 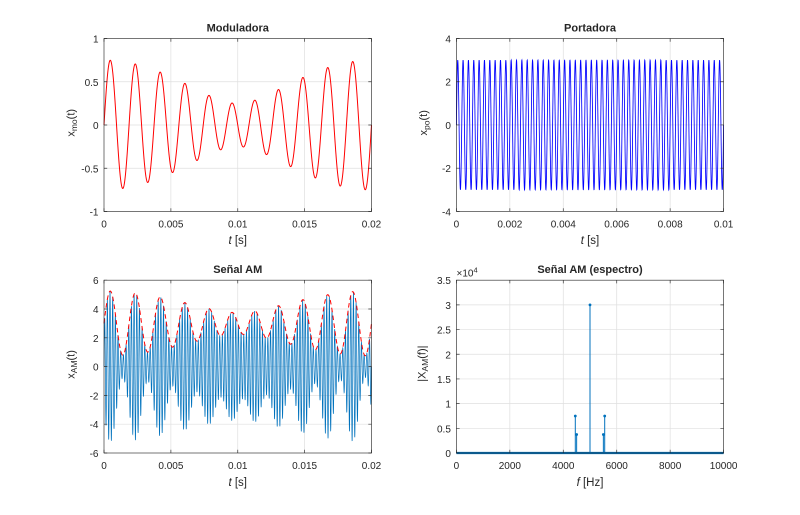 I want to click on svg-text: xmo(t), so click(x=73, y=123).